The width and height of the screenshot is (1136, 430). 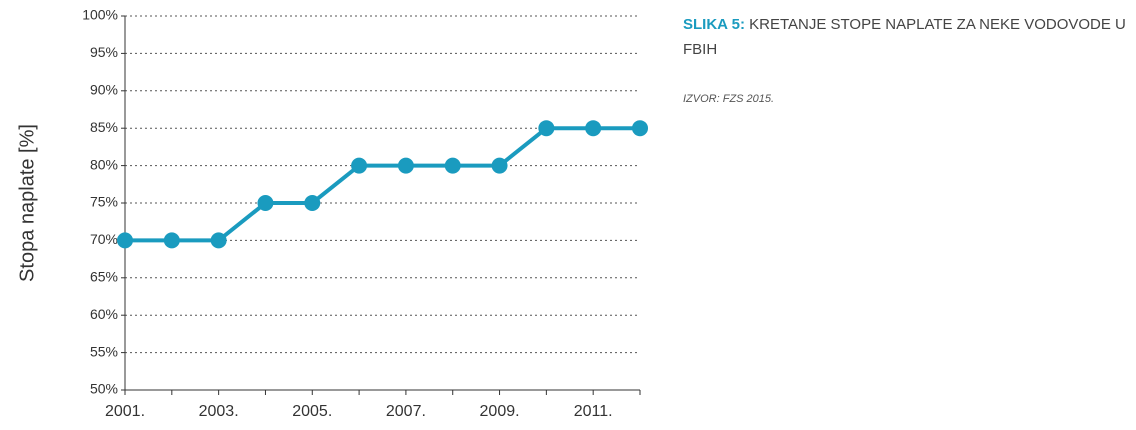 What do you see at coordinates (104, 52) in the screenshot?
I see `y-tick-label: 95%` at bounding box center [104, 52].